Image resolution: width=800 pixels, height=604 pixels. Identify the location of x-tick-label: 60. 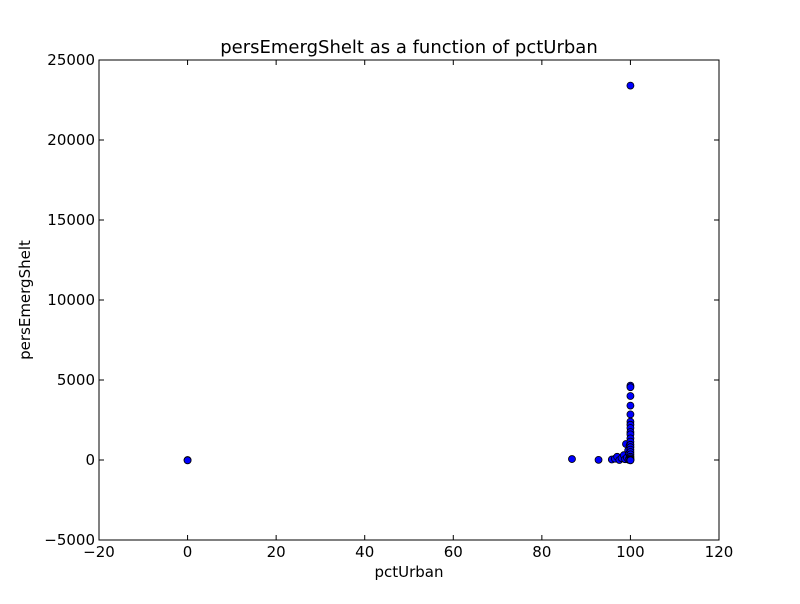
(453, 552).